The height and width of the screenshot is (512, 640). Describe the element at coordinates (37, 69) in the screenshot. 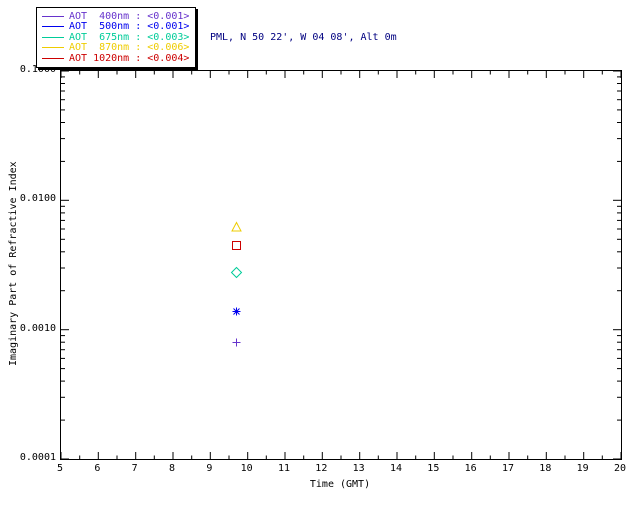

I see `y-tick-label: 0.1000` at that location.